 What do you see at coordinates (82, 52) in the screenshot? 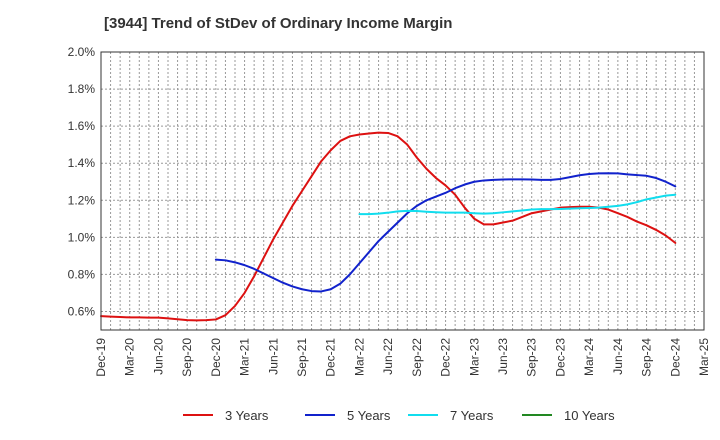
I see `y-tick-label: 2.0%` at bounding box center [82, 52].